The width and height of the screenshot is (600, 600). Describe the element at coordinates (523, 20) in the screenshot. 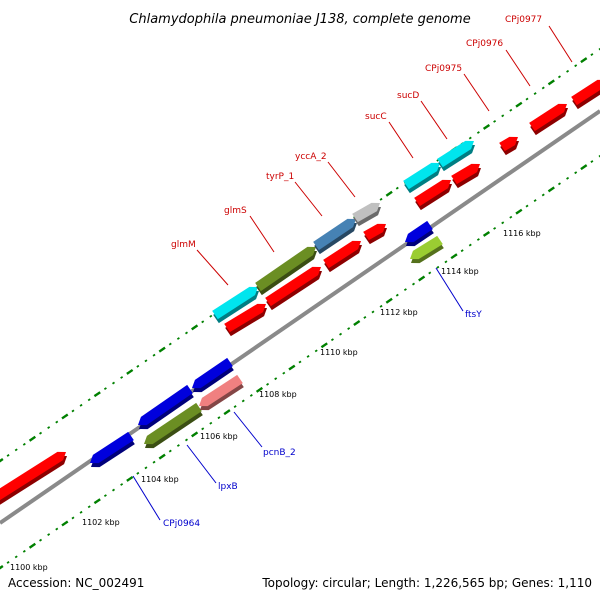

I see `gene-label-CPj0977: CPj0977` at that location.